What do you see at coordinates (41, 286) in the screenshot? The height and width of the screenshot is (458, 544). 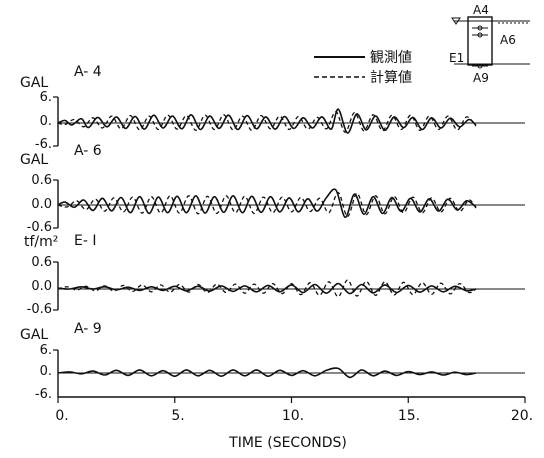 I see `panel-e1-ytick-zero: 0.0` at bounding box center [41, 286].